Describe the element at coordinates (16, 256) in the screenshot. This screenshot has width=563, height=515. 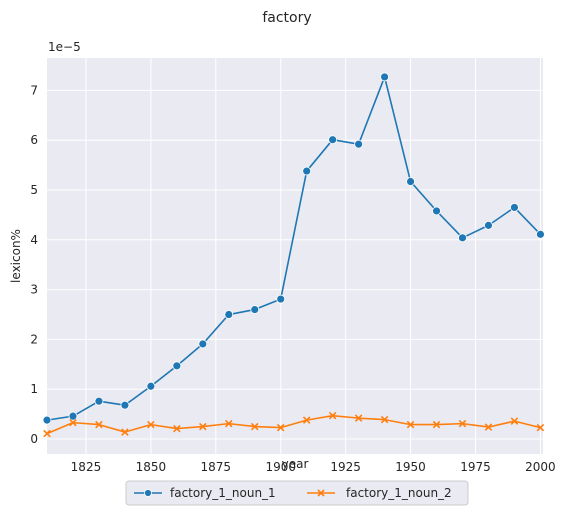
I see `y-axis-title: lexicon%` at that location.